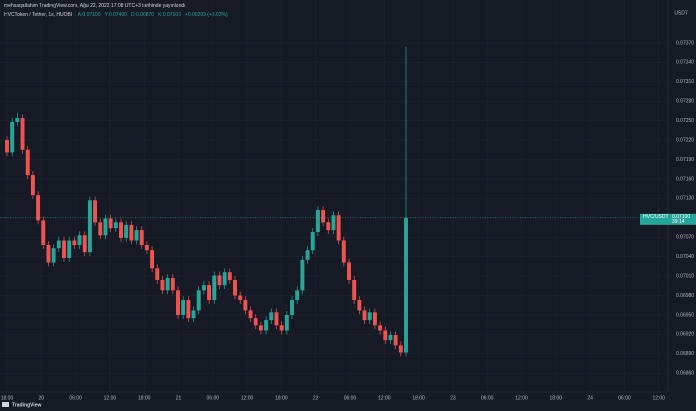  What do you see at coordinates (685, 238) in the screenshot?
I see `y-tick-label: 0.07070` at bounding box center [685, 238].